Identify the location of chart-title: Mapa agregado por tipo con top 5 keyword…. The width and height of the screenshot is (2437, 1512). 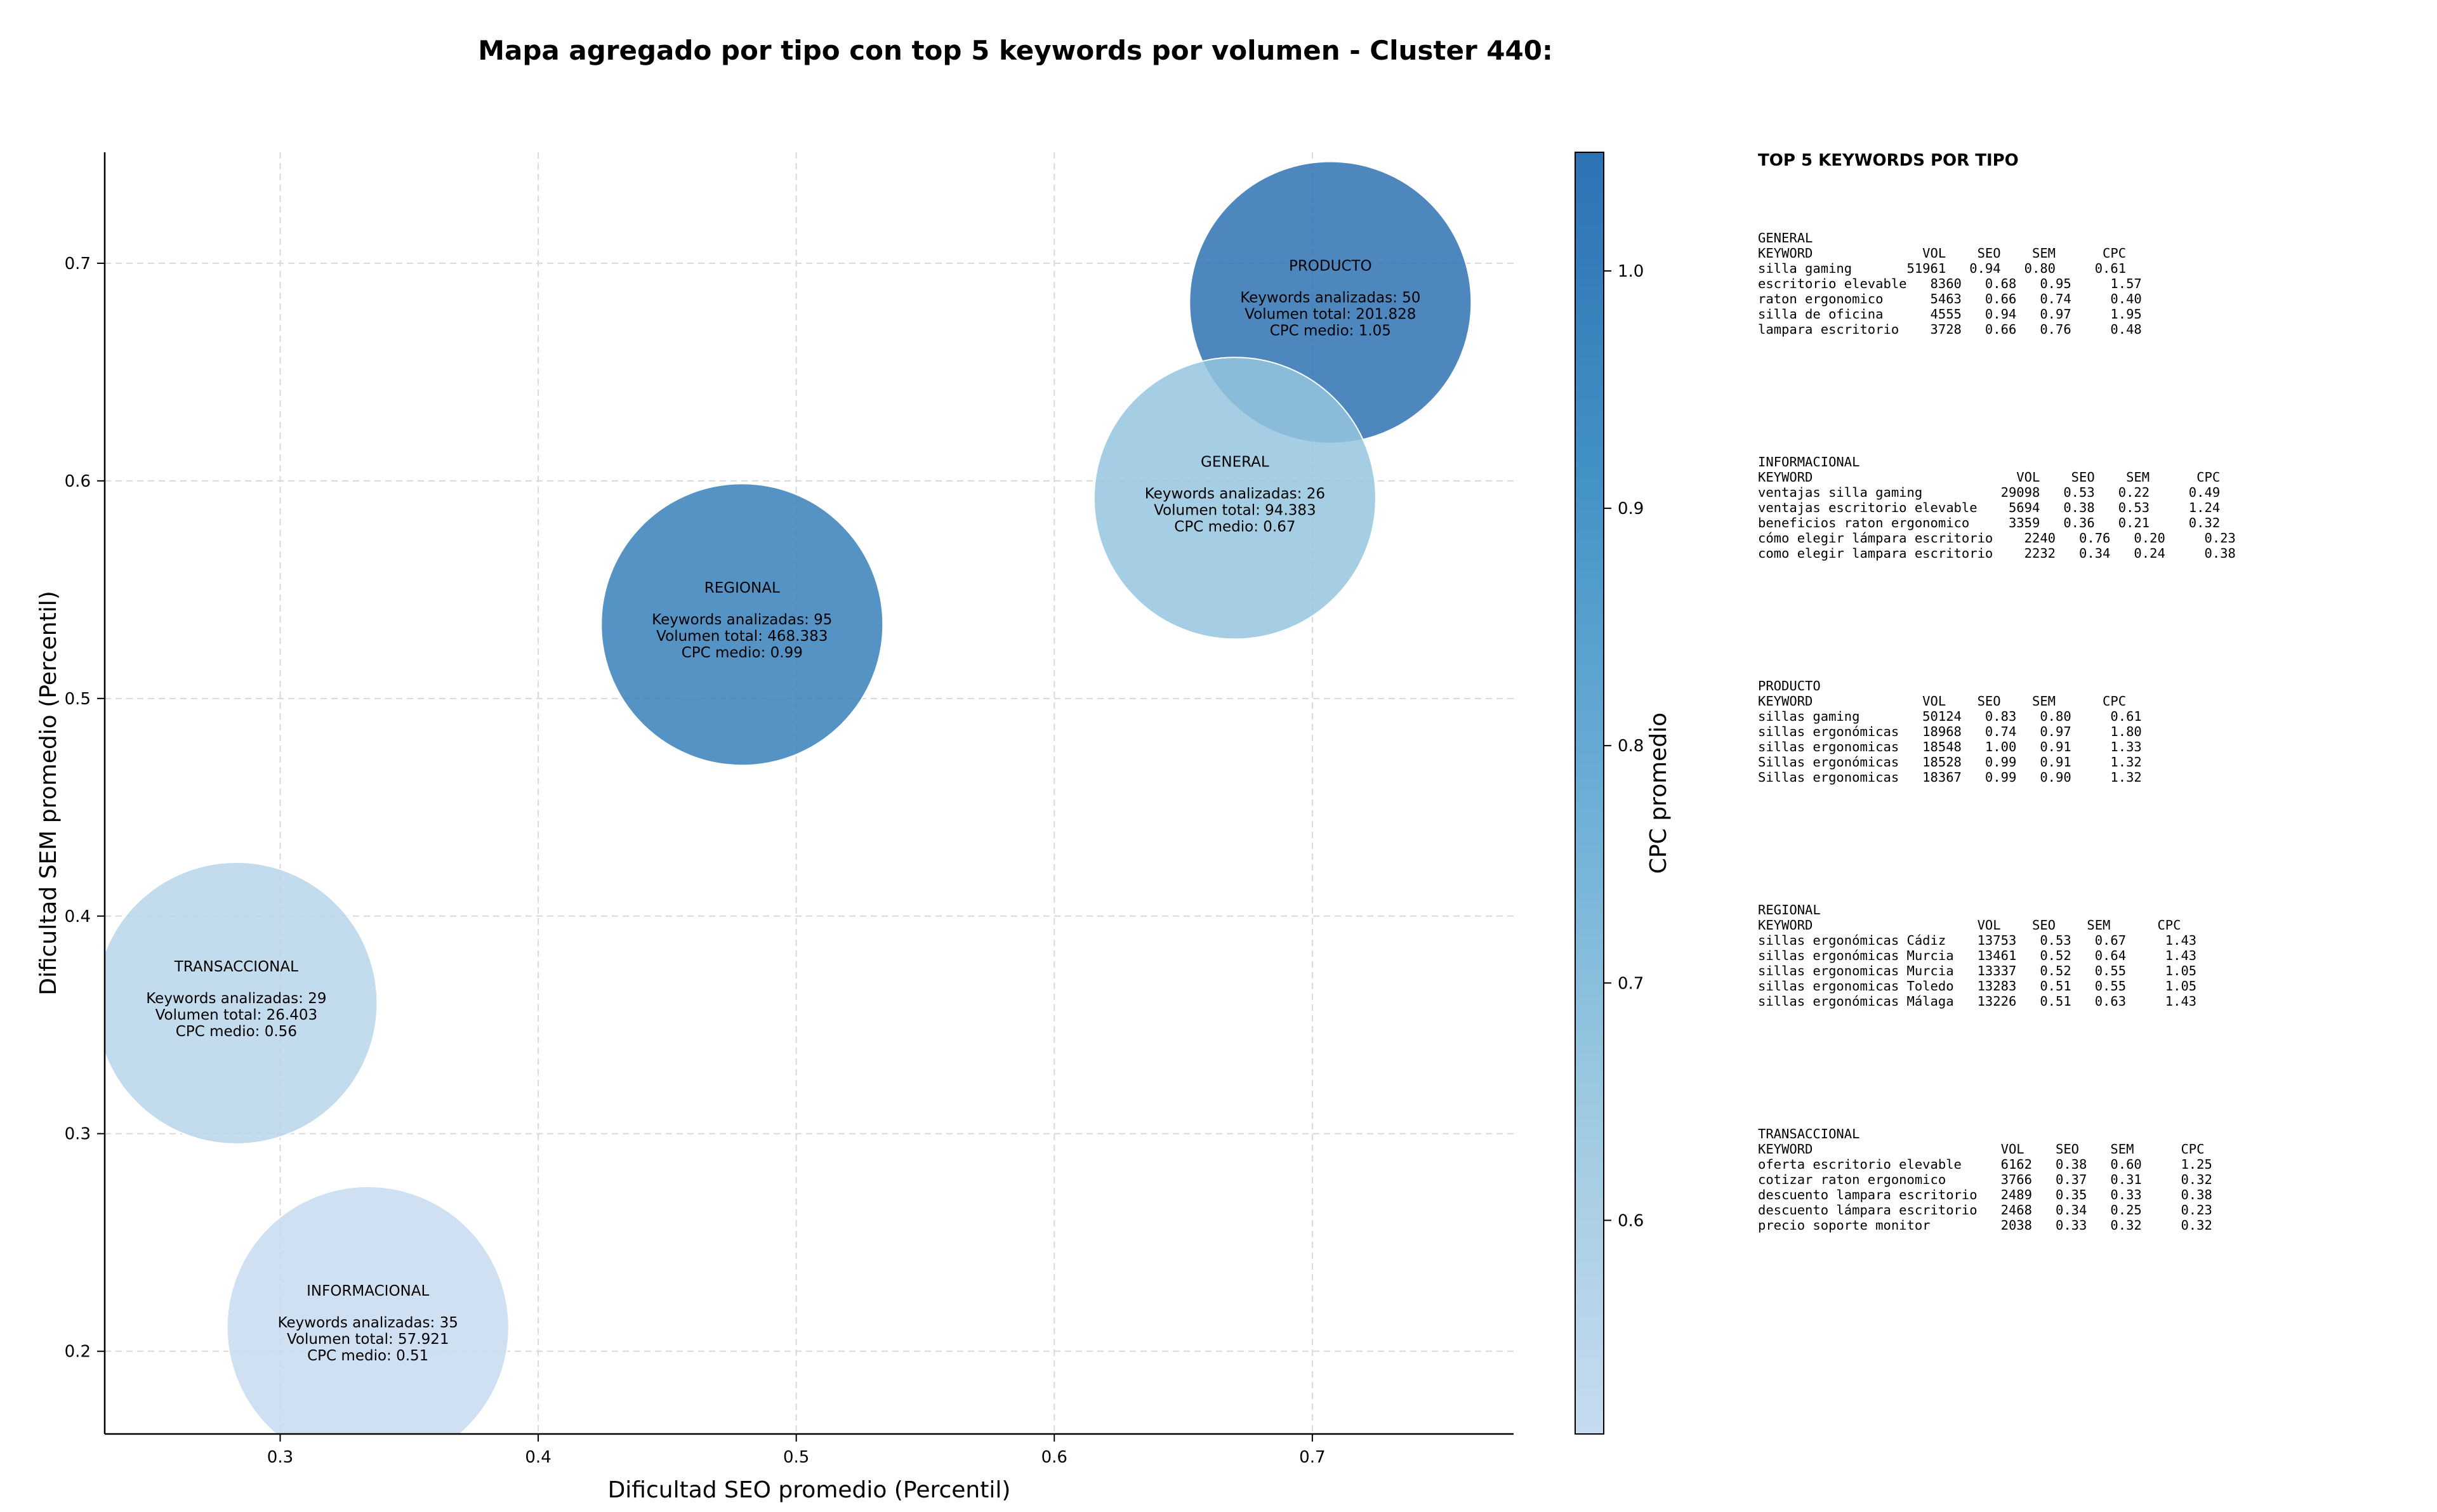
(1015, 50).